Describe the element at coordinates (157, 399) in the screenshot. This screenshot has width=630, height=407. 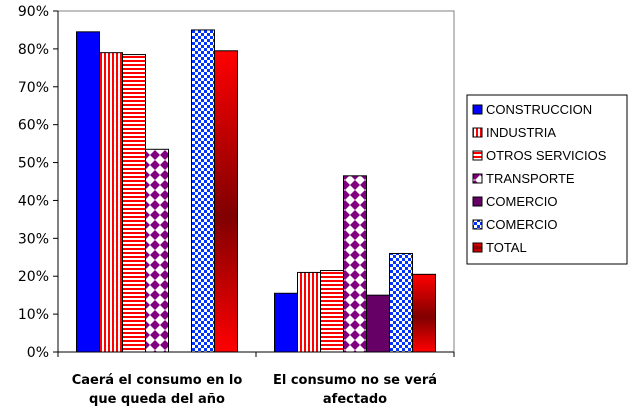
I see `category-label: que queda del año` at that location.